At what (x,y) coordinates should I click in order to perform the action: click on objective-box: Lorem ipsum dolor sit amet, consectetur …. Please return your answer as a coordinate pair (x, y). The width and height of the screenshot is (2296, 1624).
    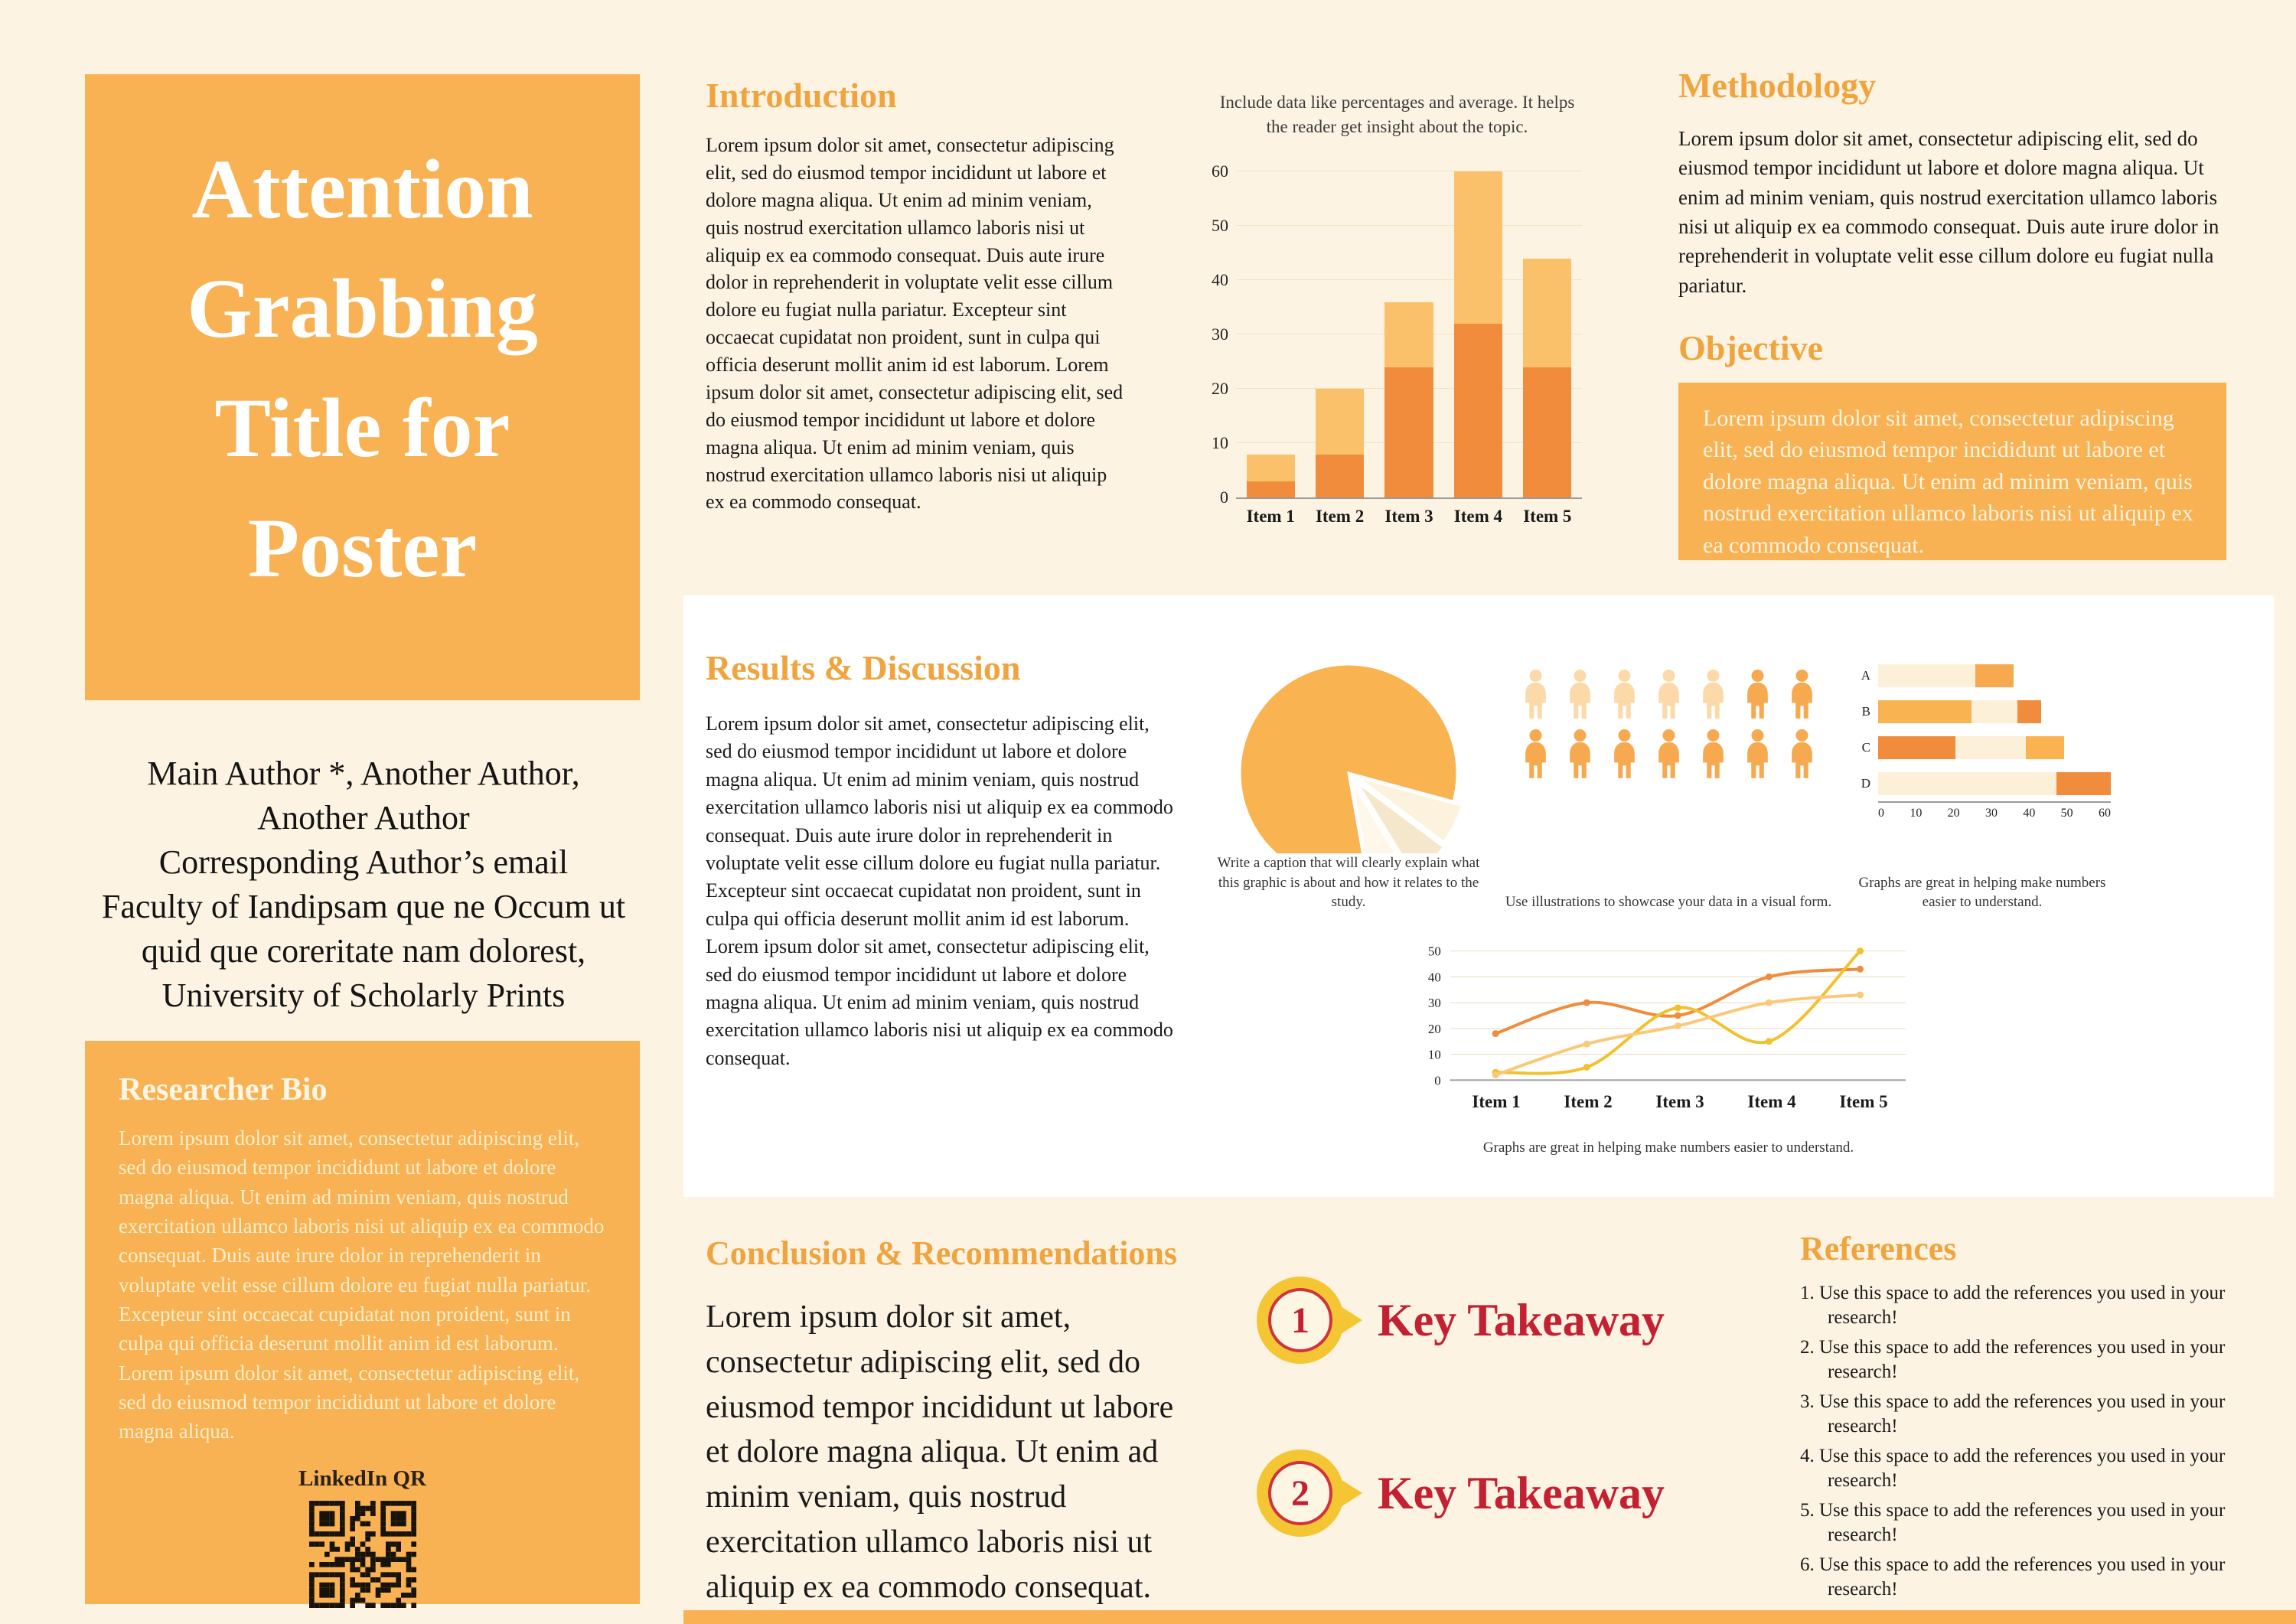
    Looking at the image, I should click on (1952, 472).